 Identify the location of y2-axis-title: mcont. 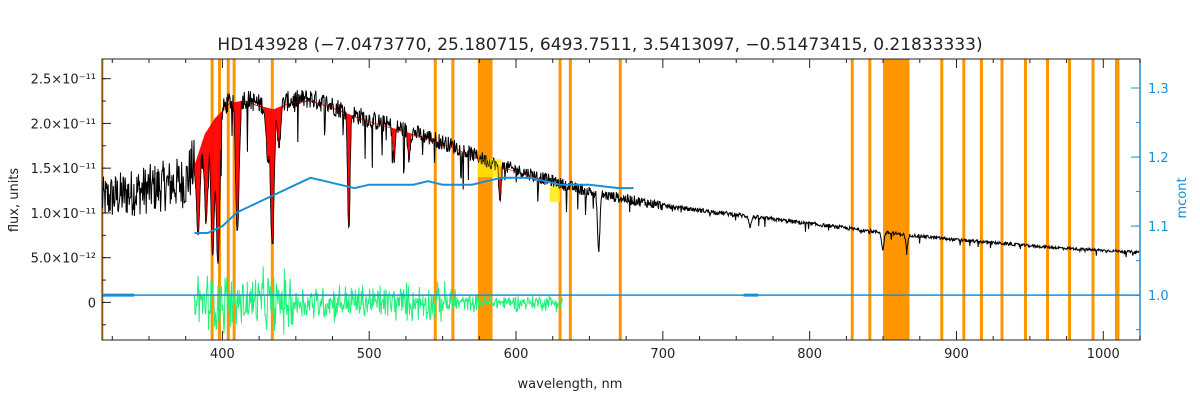
(1182, 197).